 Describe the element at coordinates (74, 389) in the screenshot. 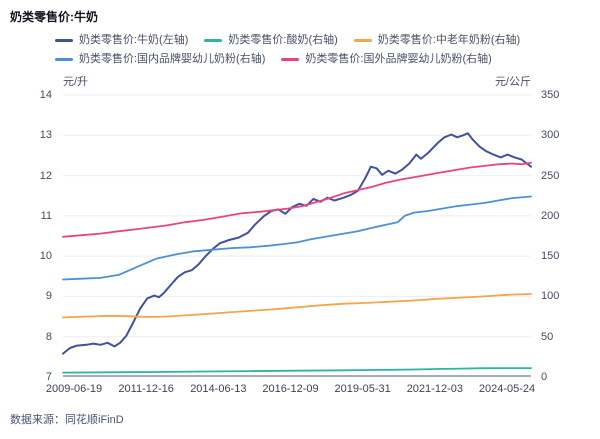

I see `x-tick-label: 2009-06-19` at that location.